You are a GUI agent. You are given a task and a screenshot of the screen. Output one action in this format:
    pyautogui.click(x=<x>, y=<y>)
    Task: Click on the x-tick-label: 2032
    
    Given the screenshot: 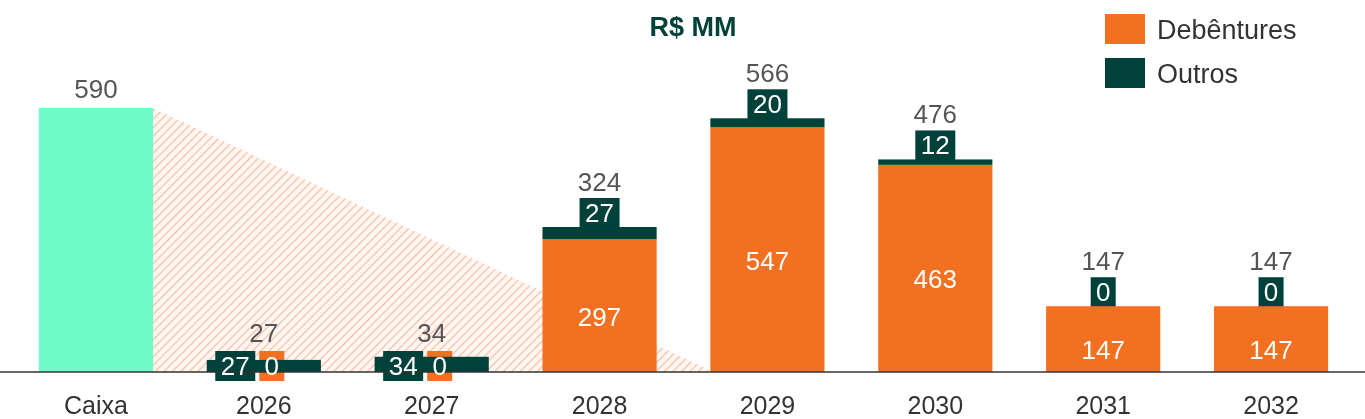 What is the action you would take?
    pyautogui.click(x=1271, y=405)
    